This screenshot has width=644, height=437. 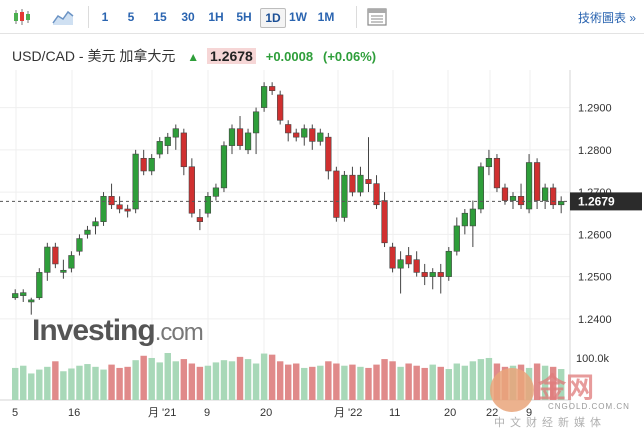 I want to click on up-arrow-icon: ▲, so click(x=193, y=57).